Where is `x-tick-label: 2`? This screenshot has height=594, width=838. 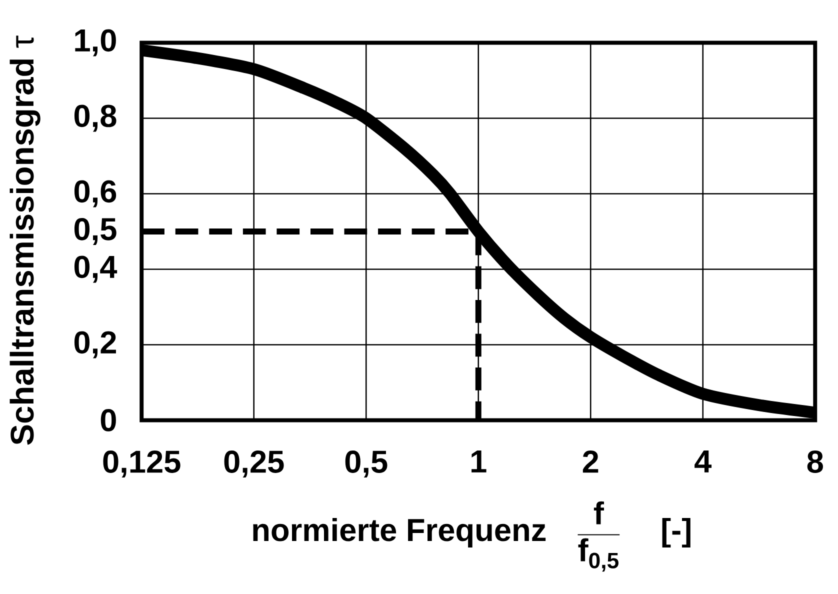 x-tick-label: 2 is located at coordinates (590, 461).